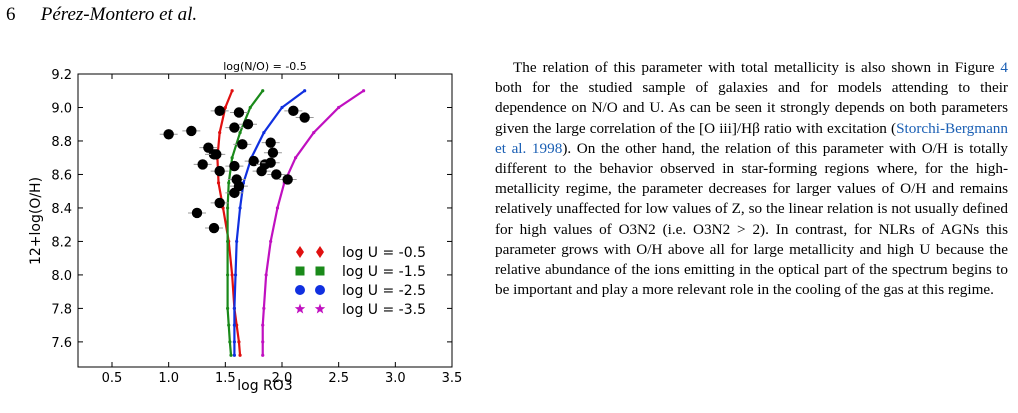  I want to click on chart-title: log(N/O) = -0.5, so click(265, 66).